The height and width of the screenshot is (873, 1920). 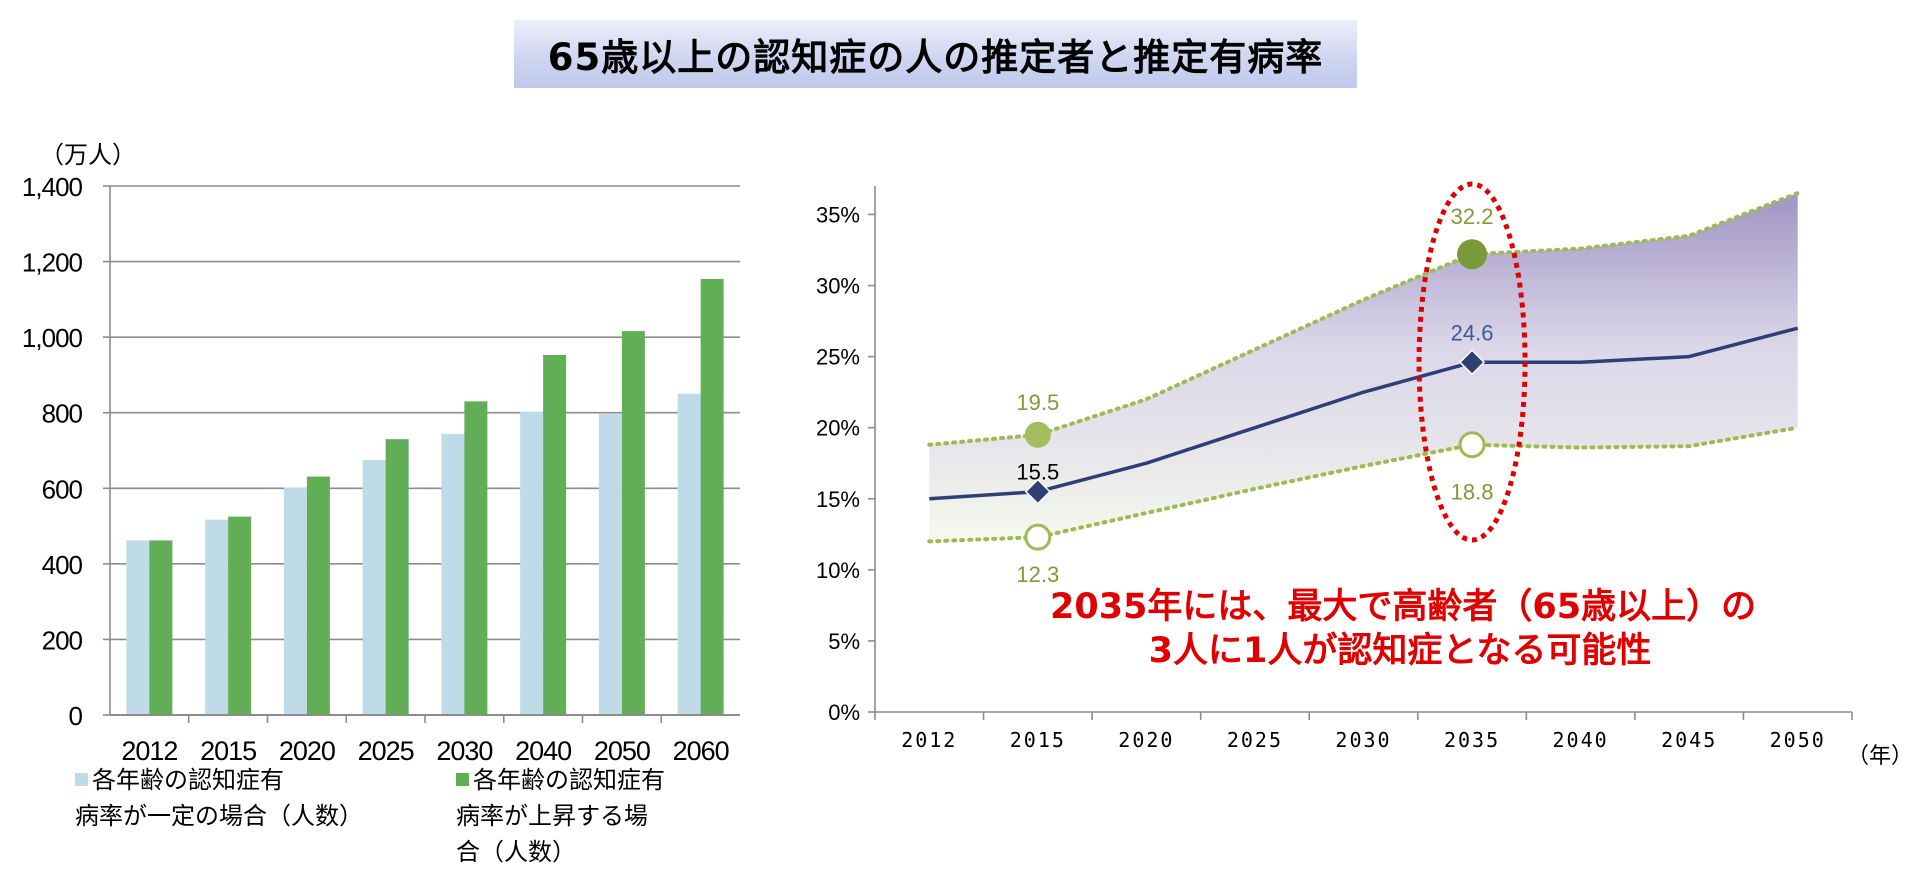 I want to click on annotation-line-2: 3人に1人が認知症となる可能性, so click(x=1400, y=651).